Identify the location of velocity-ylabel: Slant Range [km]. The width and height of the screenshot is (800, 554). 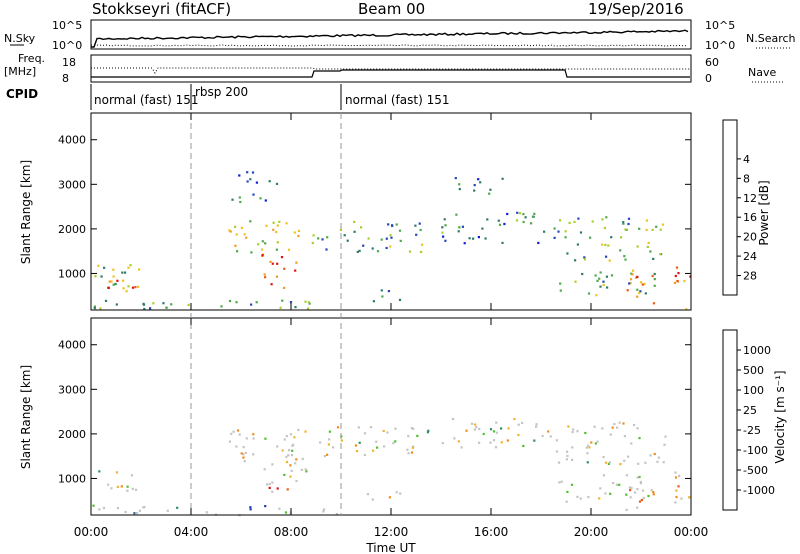
(26, 417).